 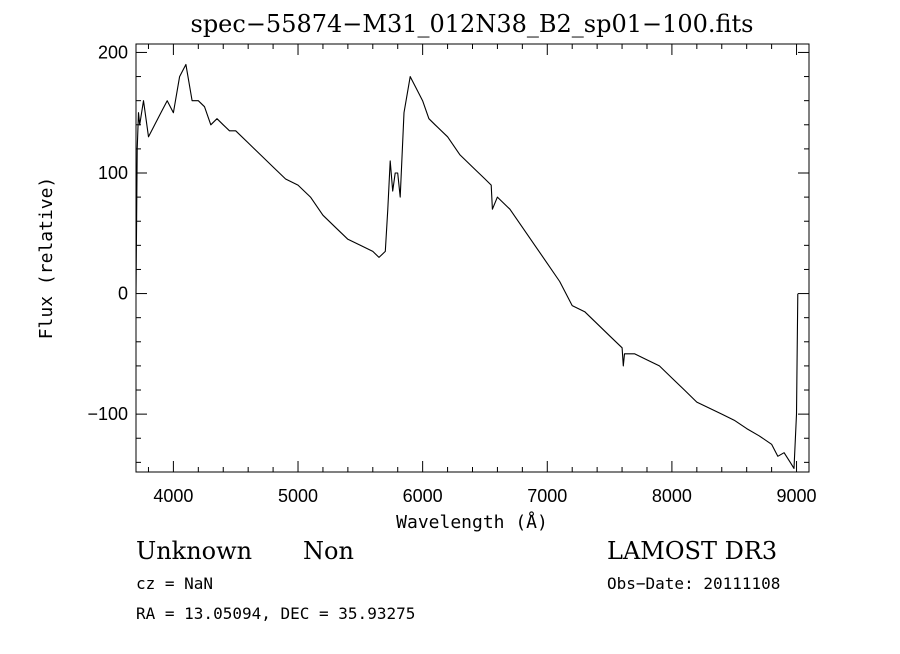 I want to click on object-class: Unknown, so click(x=194, y=551).